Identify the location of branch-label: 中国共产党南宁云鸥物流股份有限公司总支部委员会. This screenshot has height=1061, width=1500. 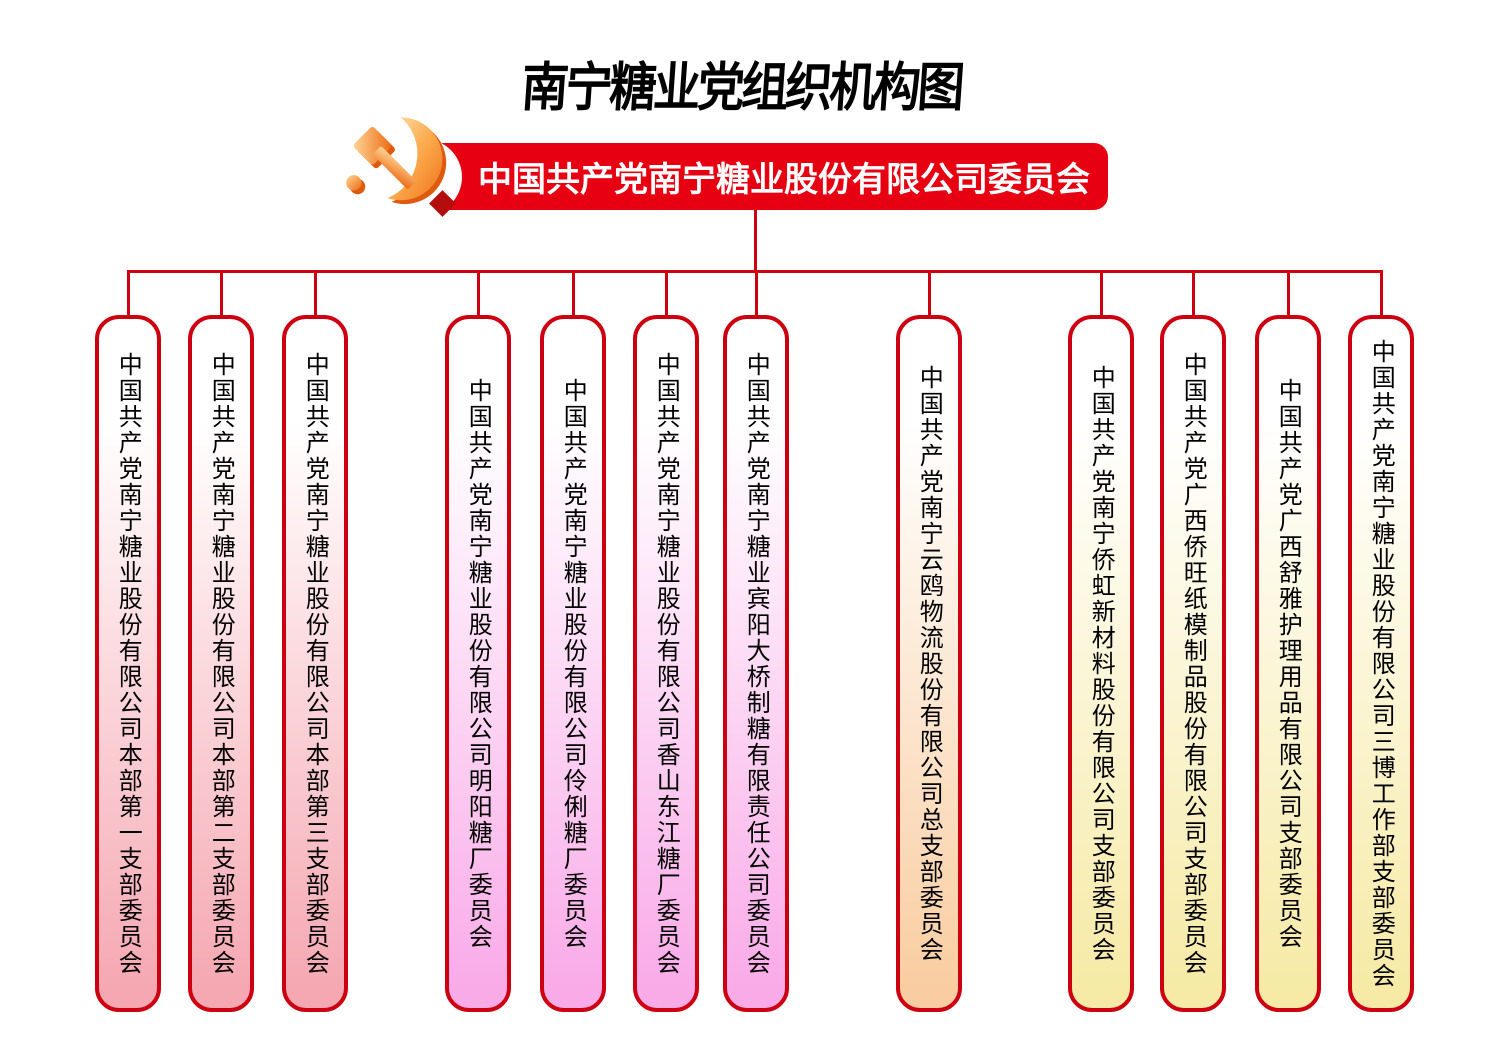
(929, 663).